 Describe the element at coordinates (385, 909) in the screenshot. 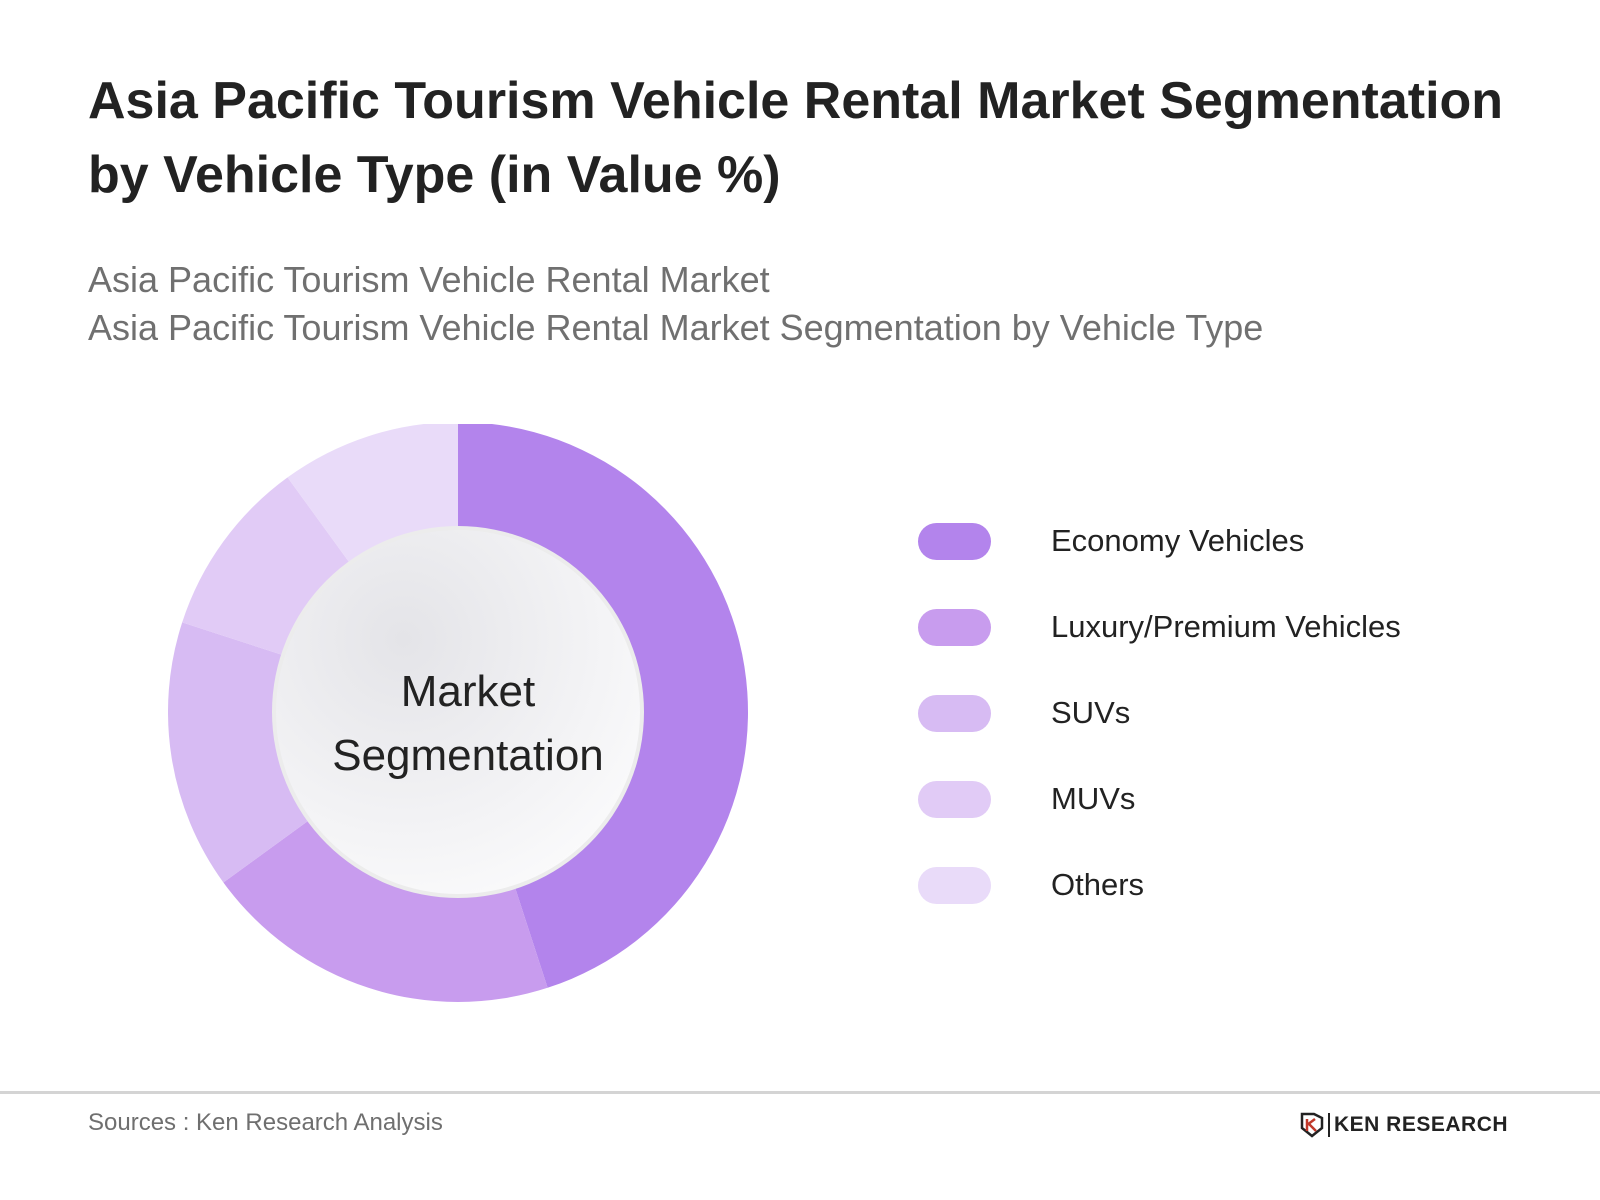

I see `donut-slice-luxury-premium-vehicles` at that location.